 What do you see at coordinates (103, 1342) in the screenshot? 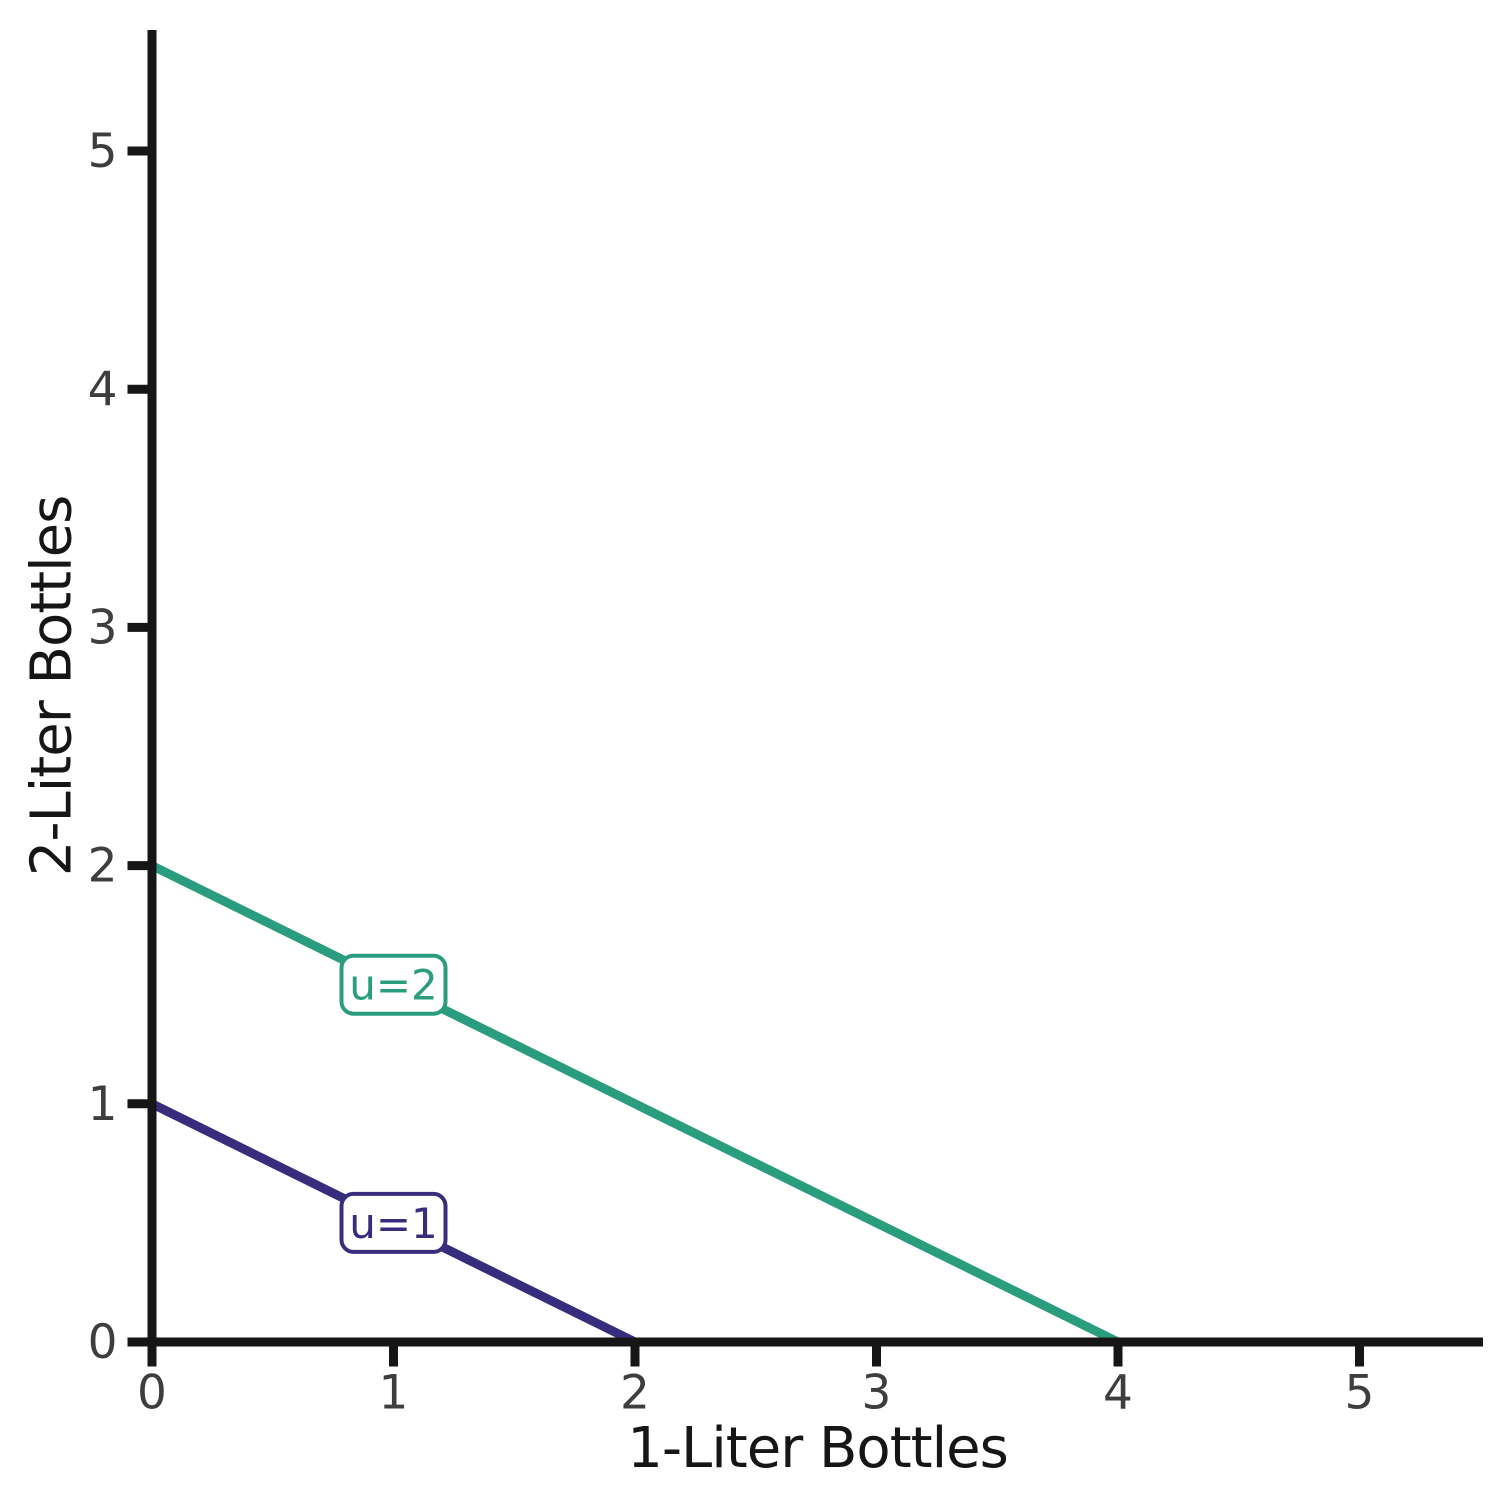
I see `y-tick-label: 0` at bounding box center [103, 1342].